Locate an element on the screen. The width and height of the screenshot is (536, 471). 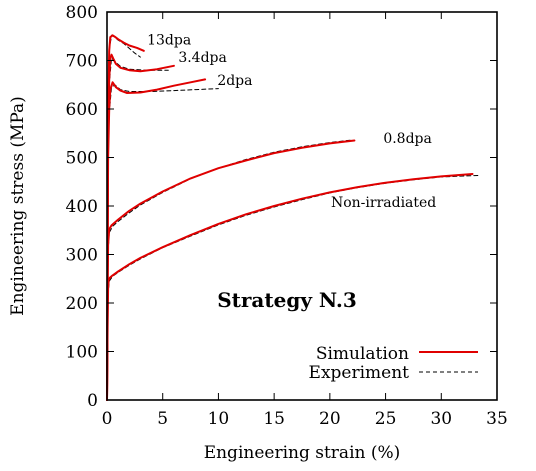
series-line-2dpa-simulation is located at coordinates (156, 239).